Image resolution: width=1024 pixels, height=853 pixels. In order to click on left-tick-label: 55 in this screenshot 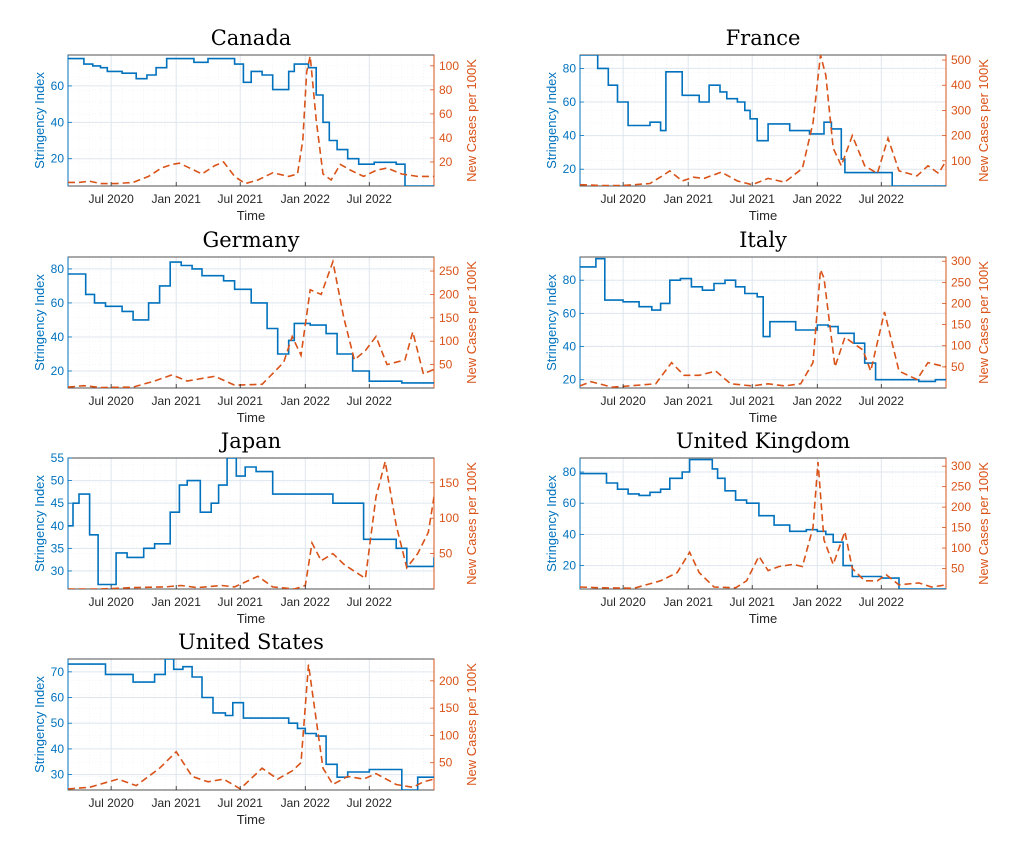, I will do `click(58, 458)`.